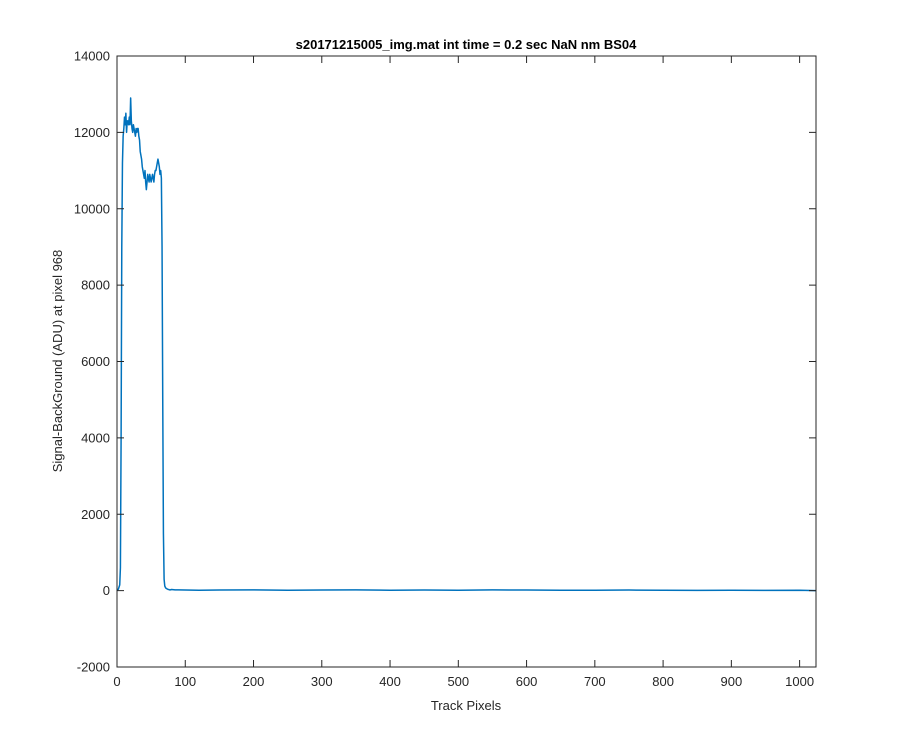  I want to click on y-tick-label: 2000, so click(95, 514).